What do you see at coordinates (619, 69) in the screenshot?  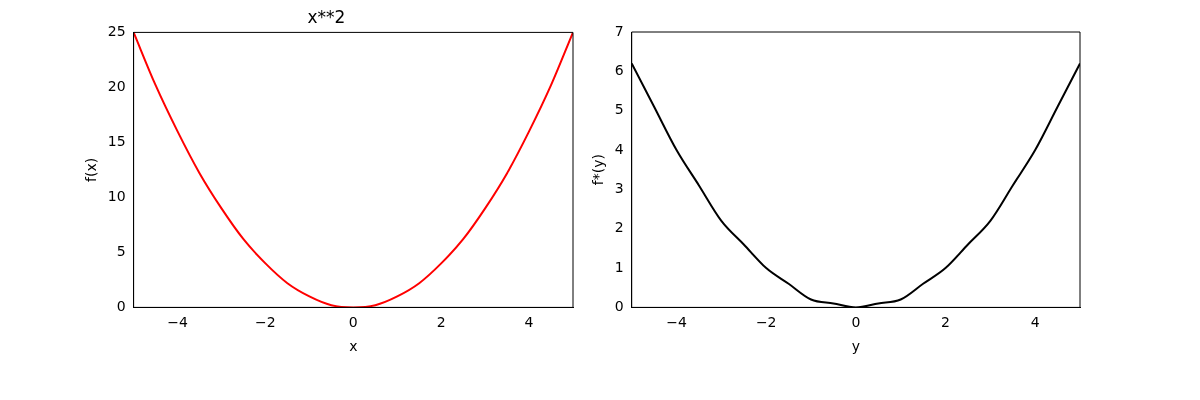 I see `y-tick-label: 6` at bounding box center [619, 69].